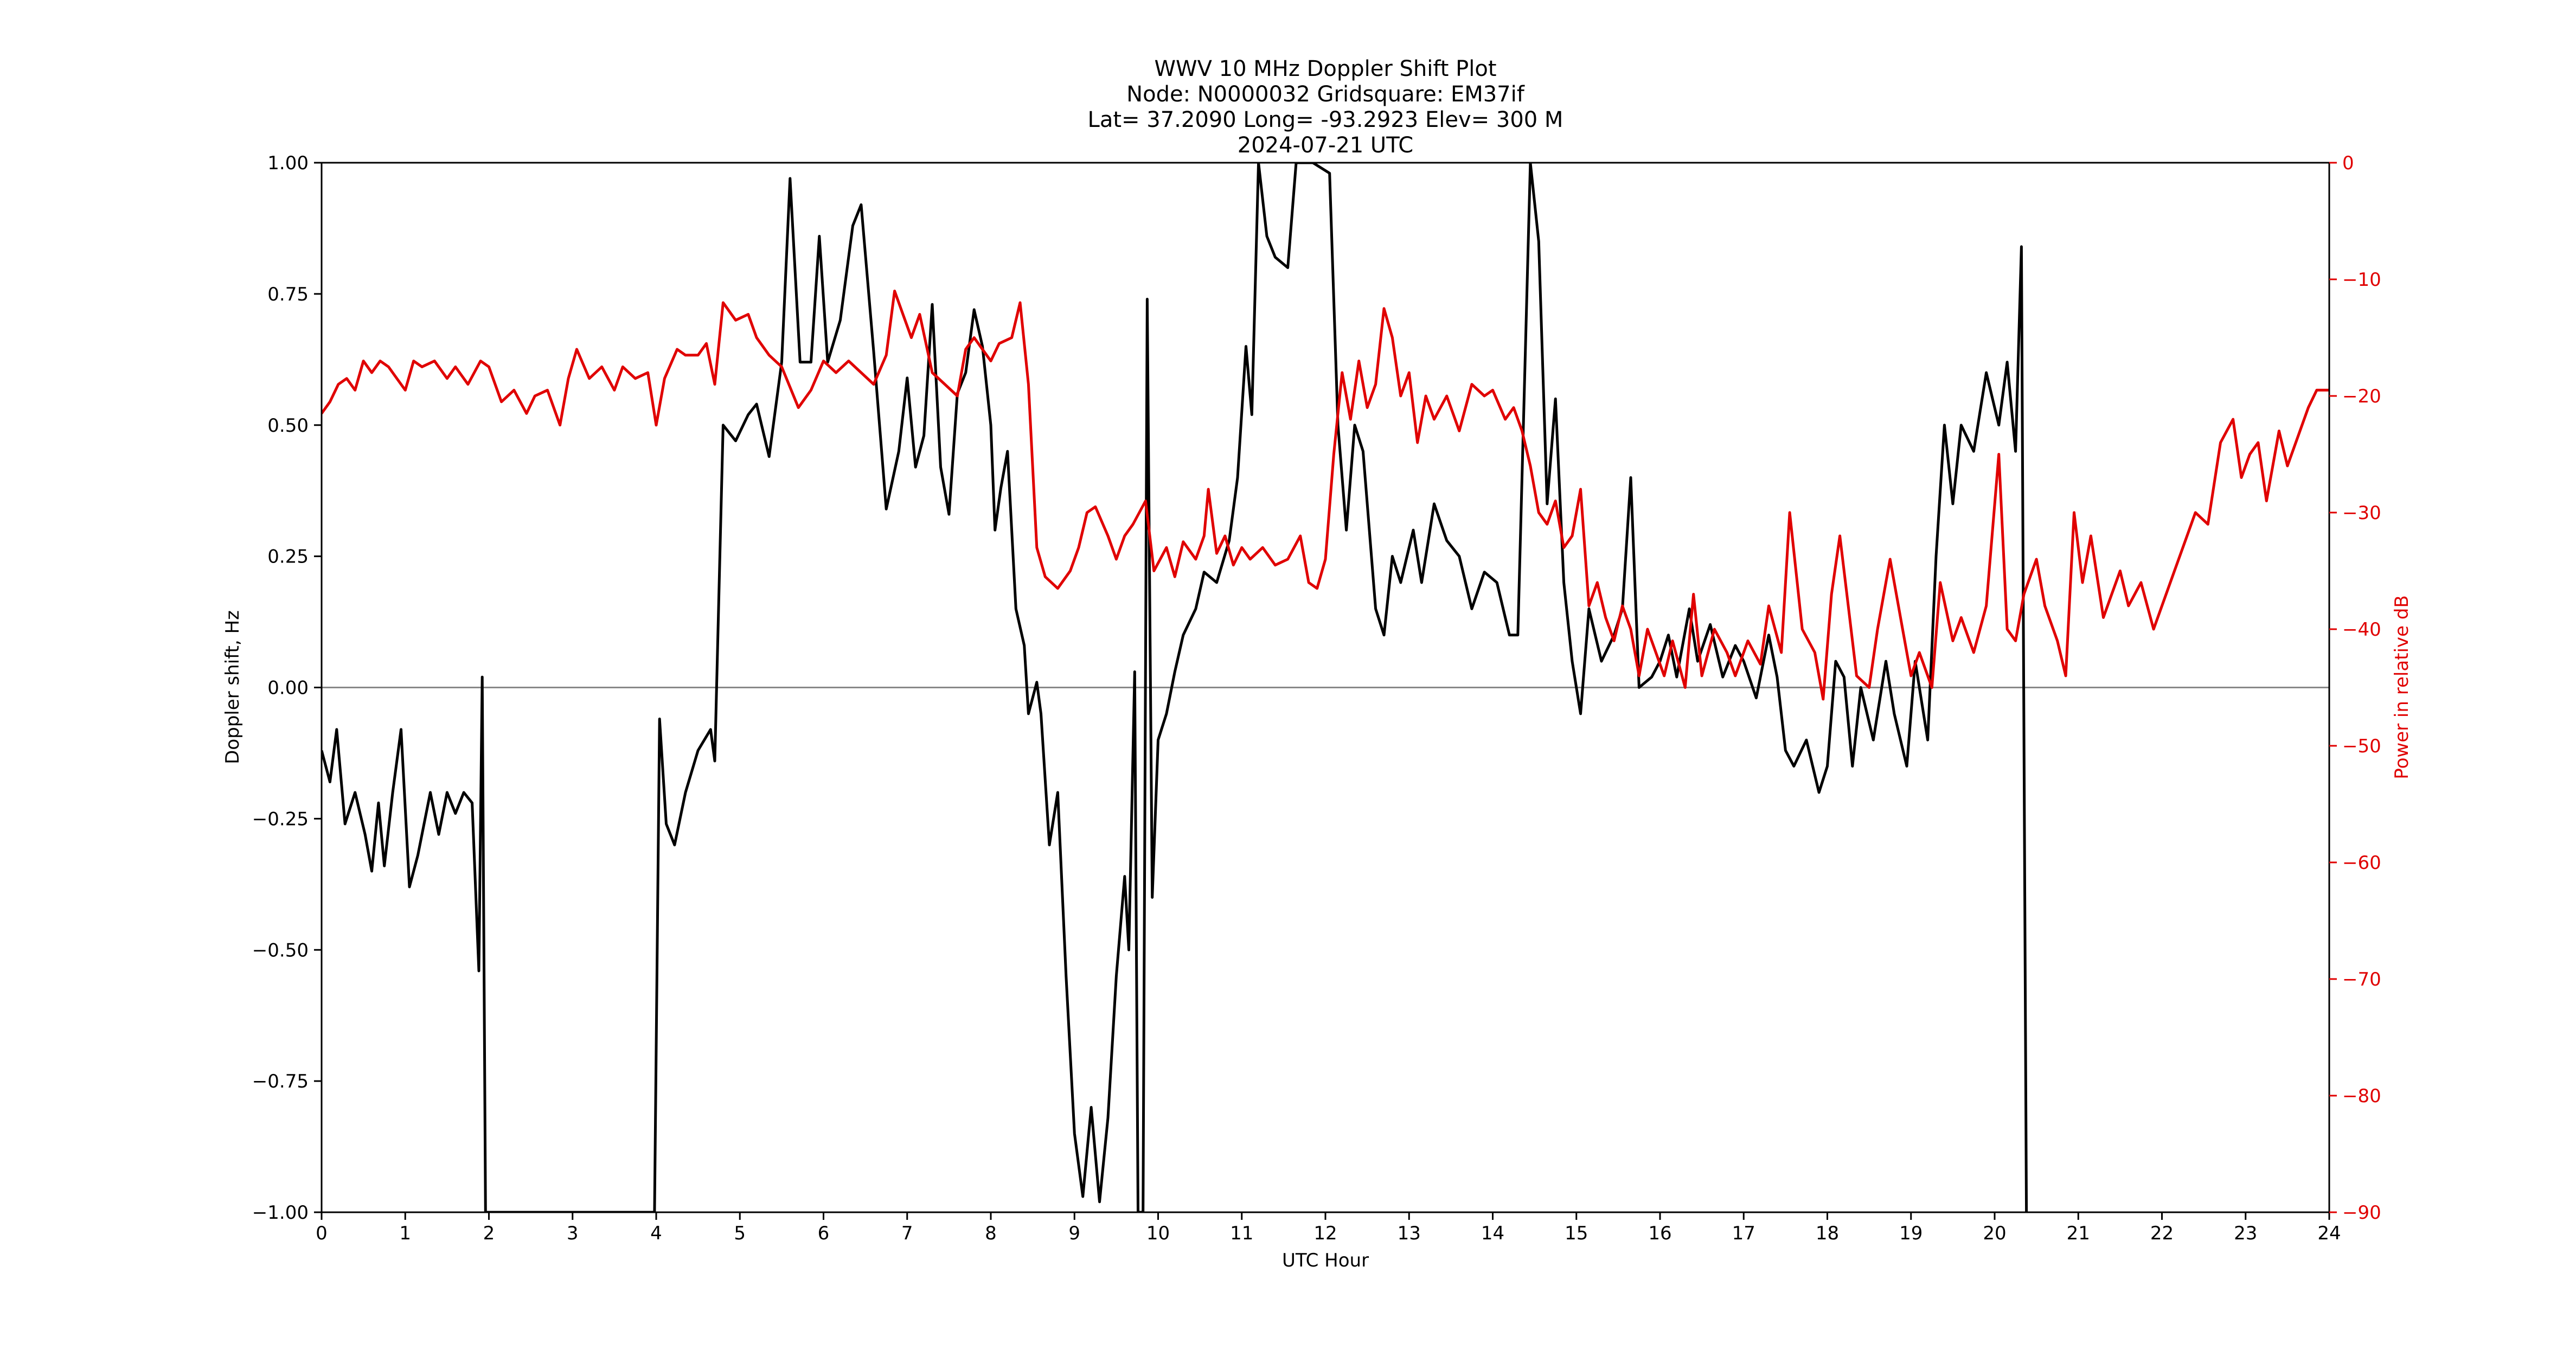  Describe the element at coordinates (2402, 687) in the screenshot. I see `y2-axis-label: Power in relative dB` at that location.